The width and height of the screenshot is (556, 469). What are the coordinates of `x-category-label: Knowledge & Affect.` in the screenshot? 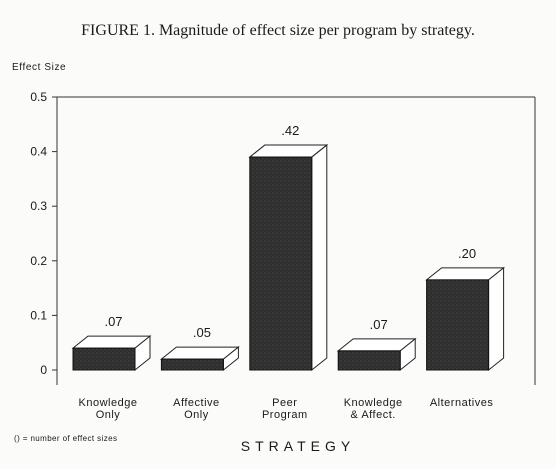 It's located at (373, 409).